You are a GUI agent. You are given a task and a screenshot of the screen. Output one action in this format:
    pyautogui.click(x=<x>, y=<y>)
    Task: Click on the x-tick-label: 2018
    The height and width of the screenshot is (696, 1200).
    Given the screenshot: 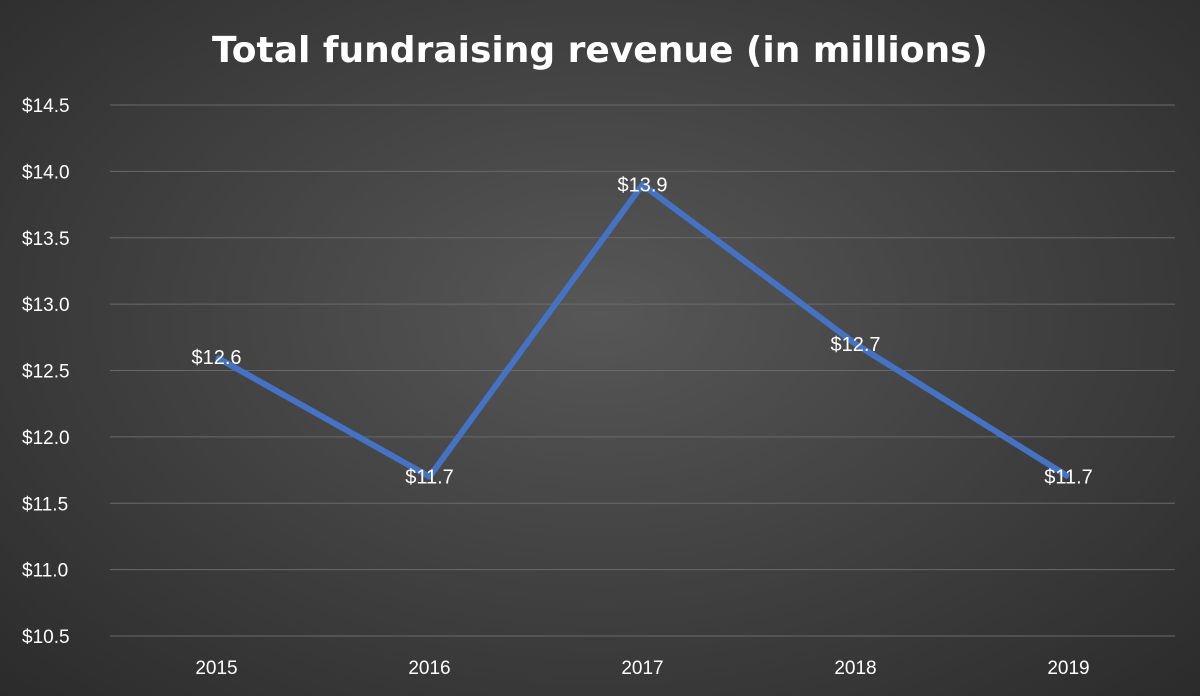 What is the action you would take?
    pyautogui.click(x=855, y=668)
    